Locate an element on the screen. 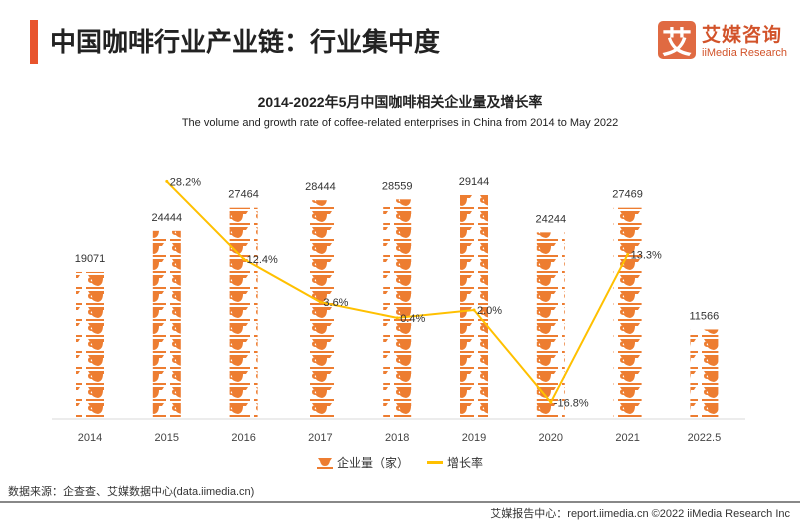 The image size is (800, 520). logo-mark: 艾 is located at coordinates (677, 40).